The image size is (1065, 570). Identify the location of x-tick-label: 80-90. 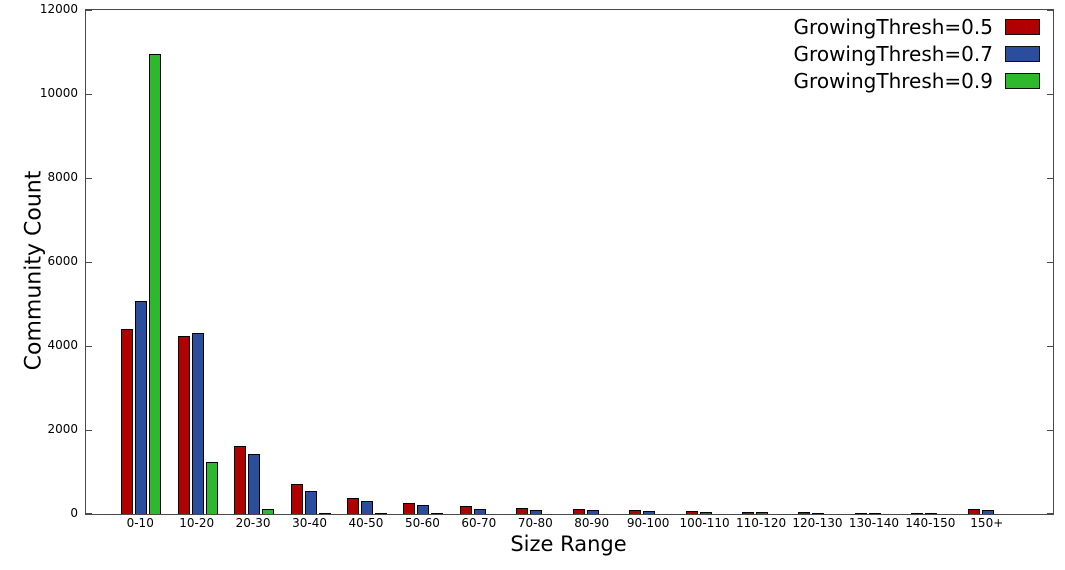
(592, 523).